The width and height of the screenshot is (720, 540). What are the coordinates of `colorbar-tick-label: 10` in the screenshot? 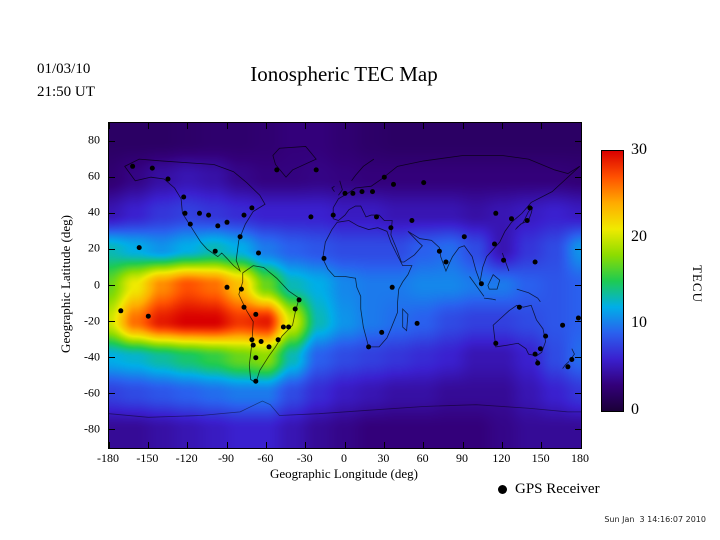 It's located at (639, 323).